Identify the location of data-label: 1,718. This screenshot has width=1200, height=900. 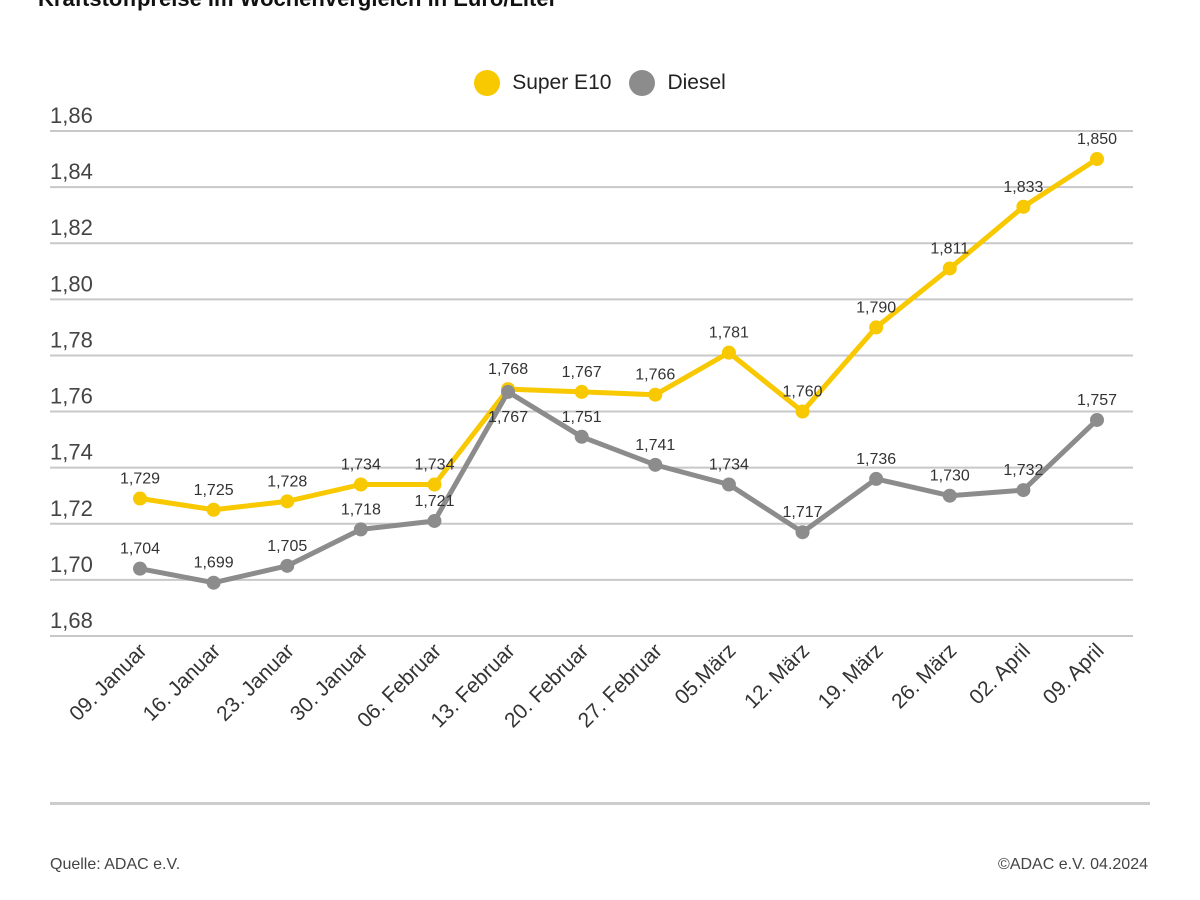
(361, 509).